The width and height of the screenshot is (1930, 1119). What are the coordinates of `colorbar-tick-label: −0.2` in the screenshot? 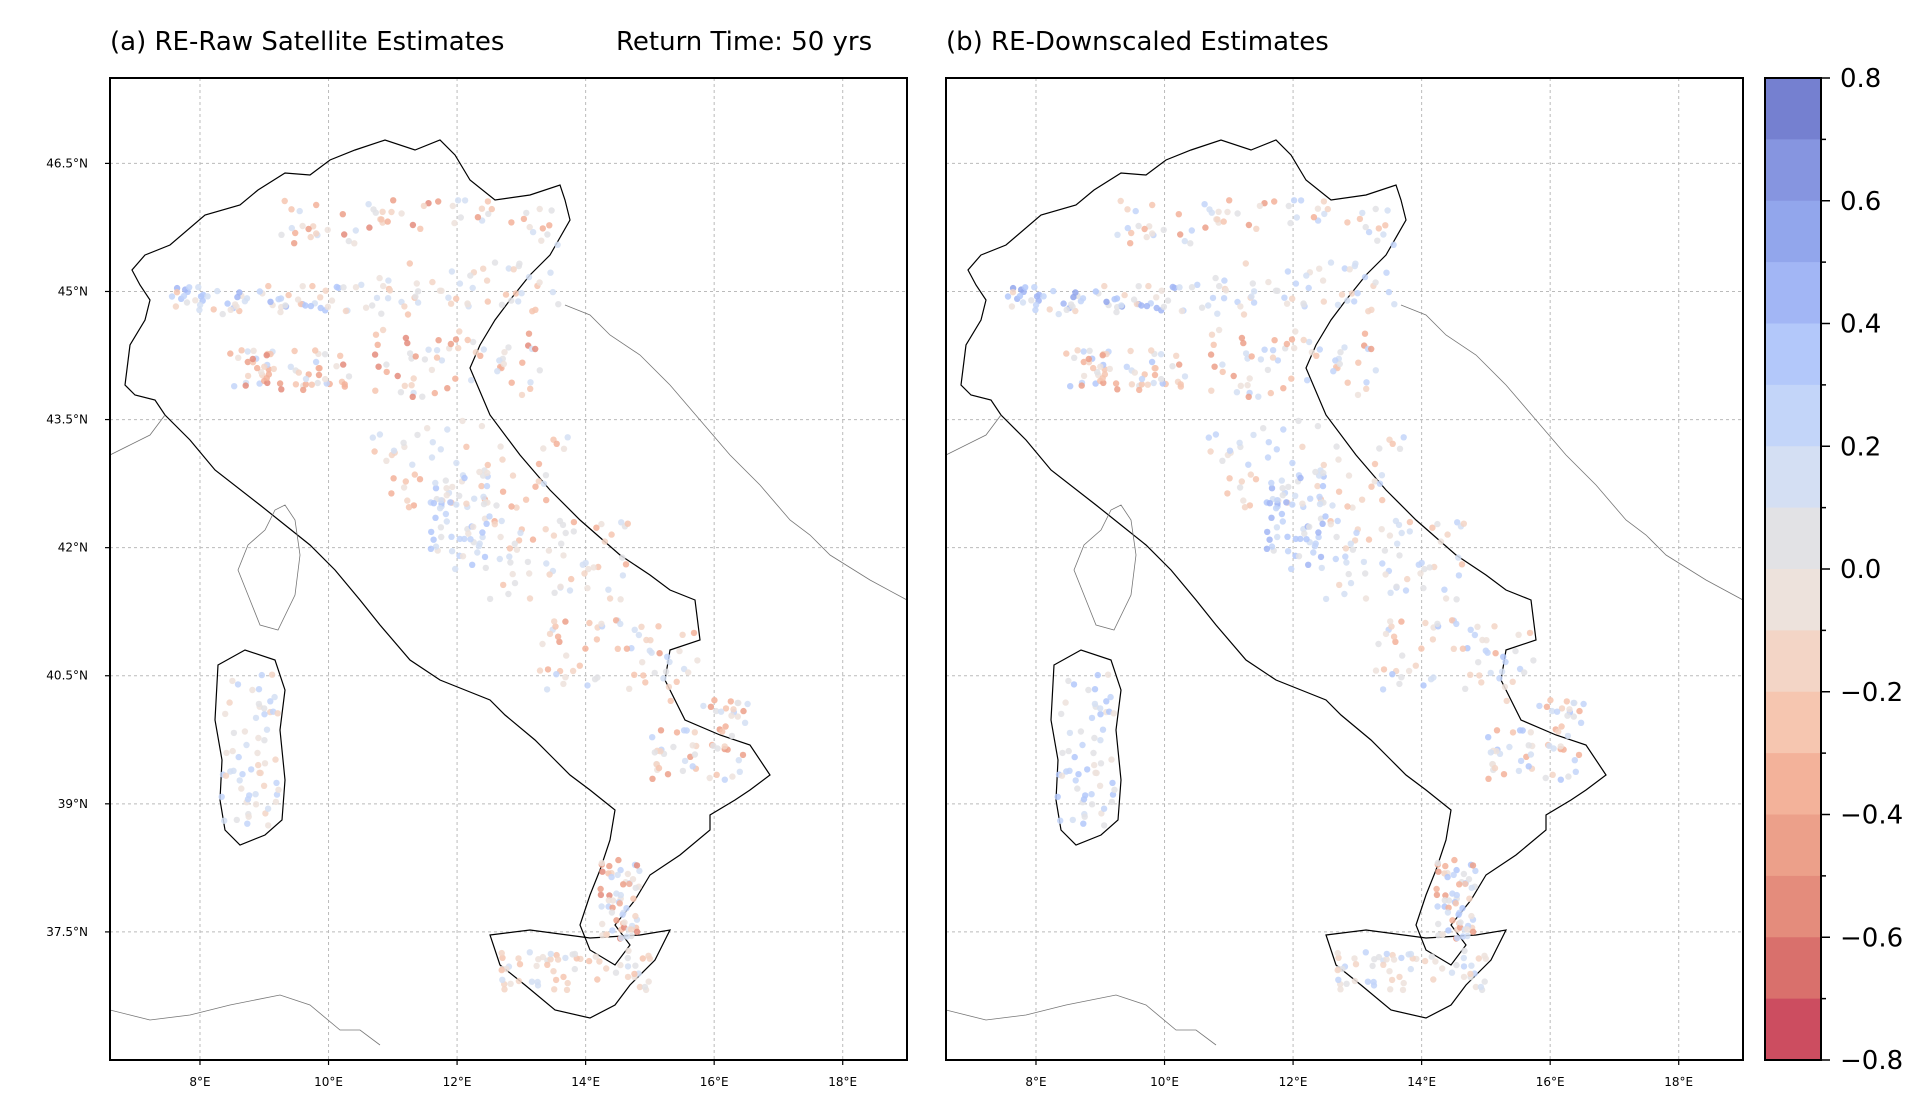 It's located at (1871, 693).